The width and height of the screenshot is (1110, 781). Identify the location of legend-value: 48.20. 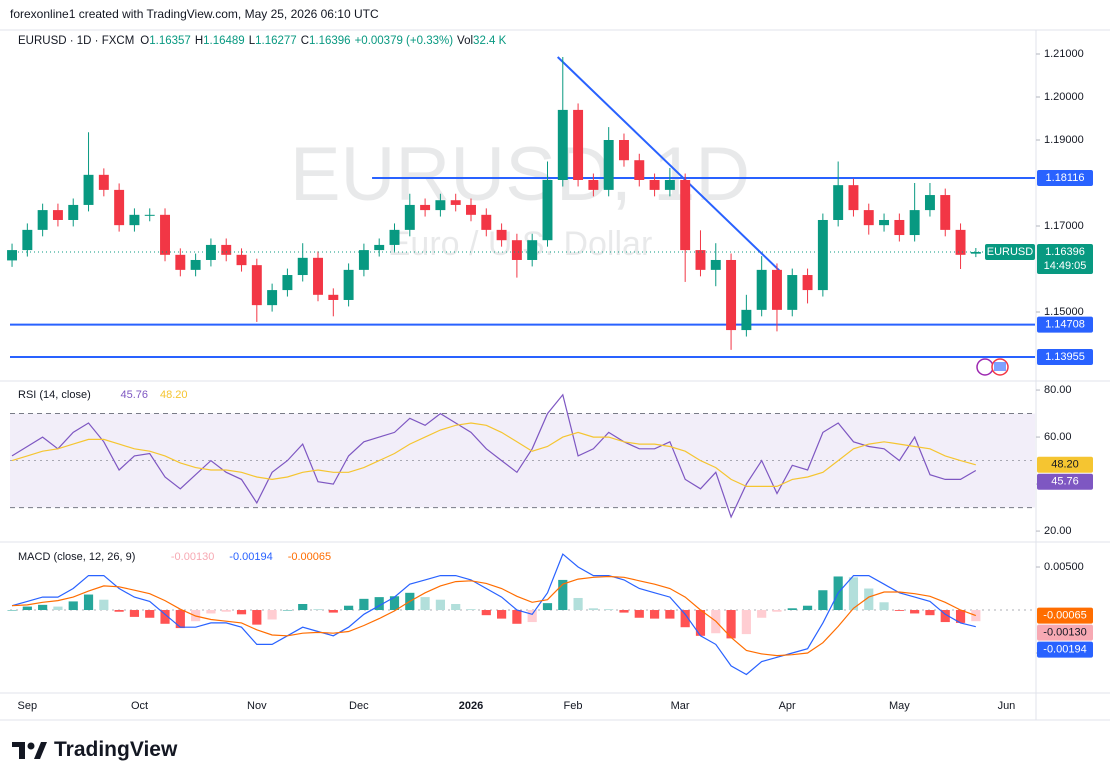
(174, 395).